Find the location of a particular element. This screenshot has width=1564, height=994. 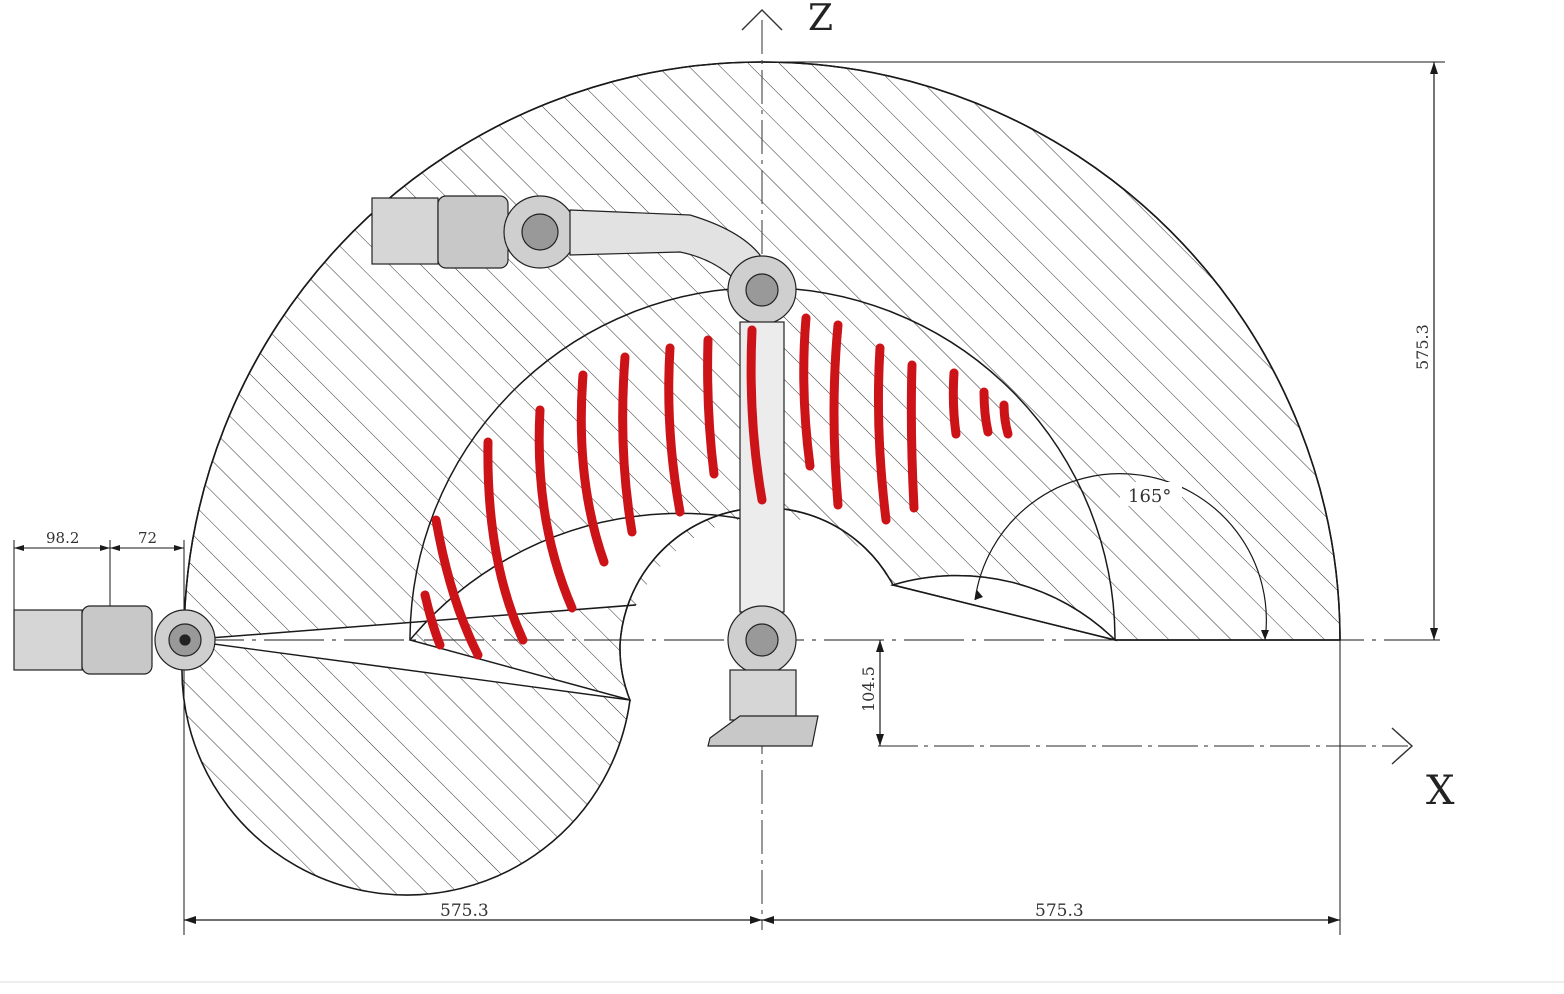

flange-length-value: 98.2 is located at coordinates (62, 538).